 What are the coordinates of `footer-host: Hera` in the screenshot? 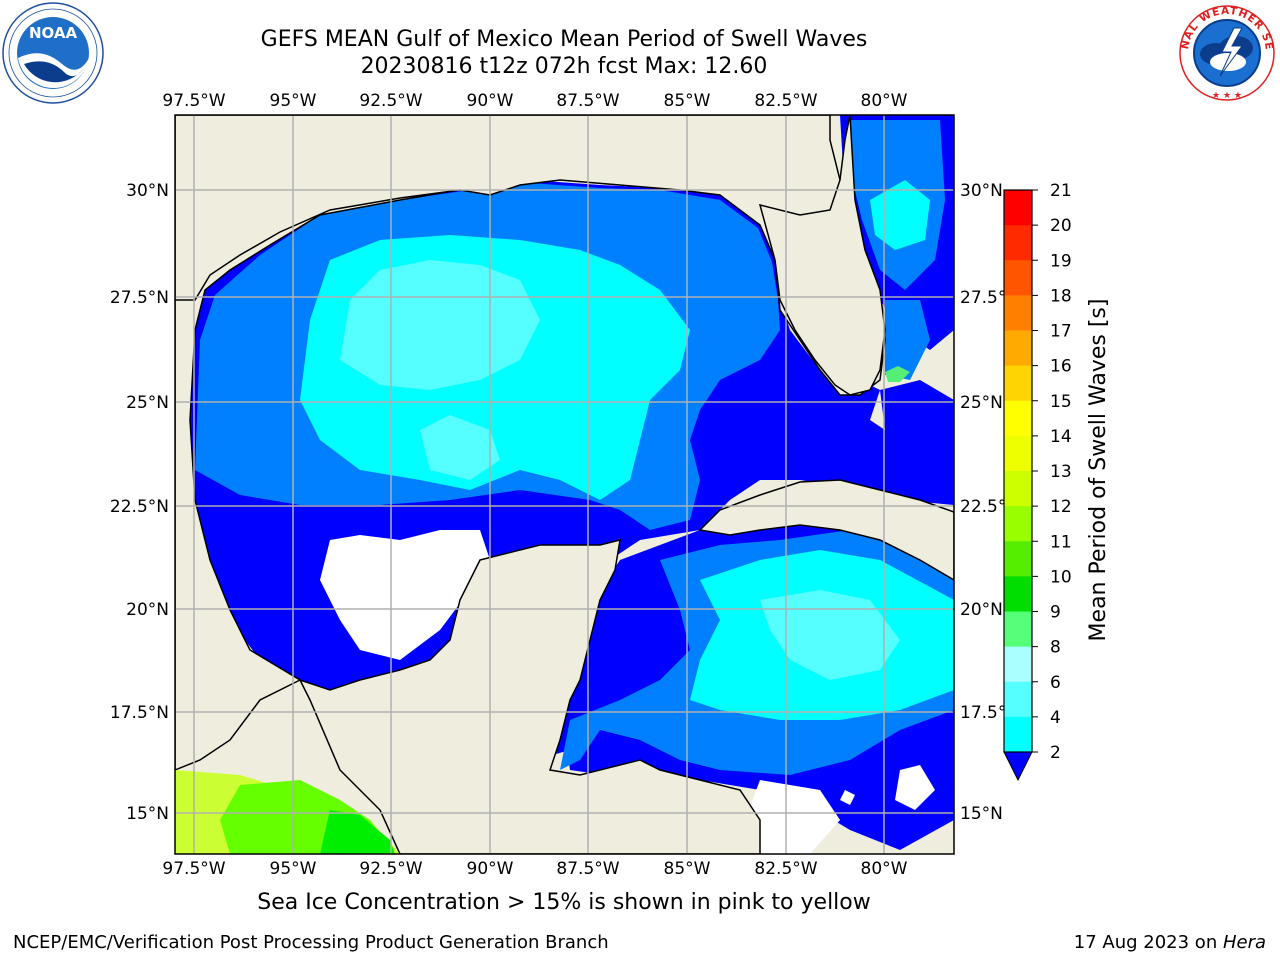 It's located at (1244, 942).